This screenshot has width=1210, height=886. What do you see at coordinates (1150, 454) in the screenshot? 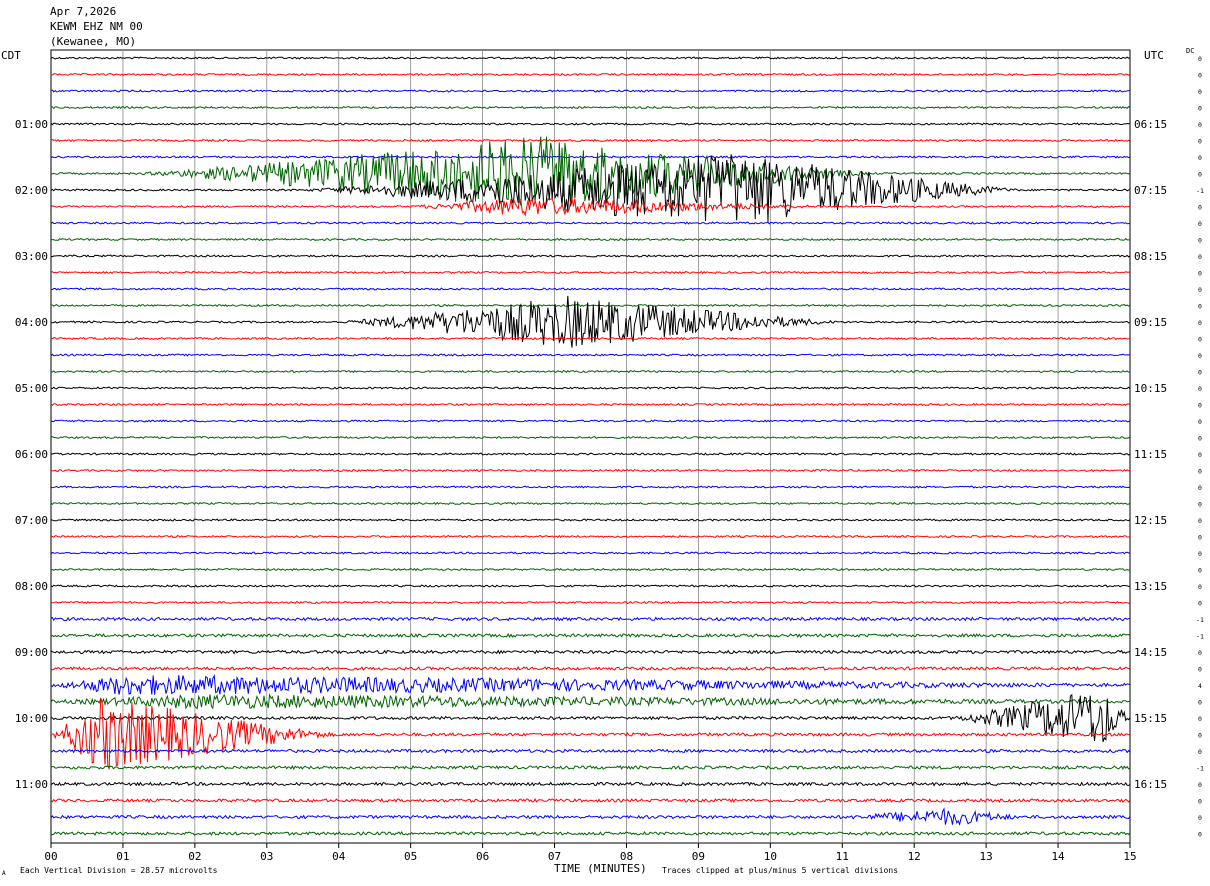
I see `right-hour-label: 11:15` at bounding box center [1150, 454].